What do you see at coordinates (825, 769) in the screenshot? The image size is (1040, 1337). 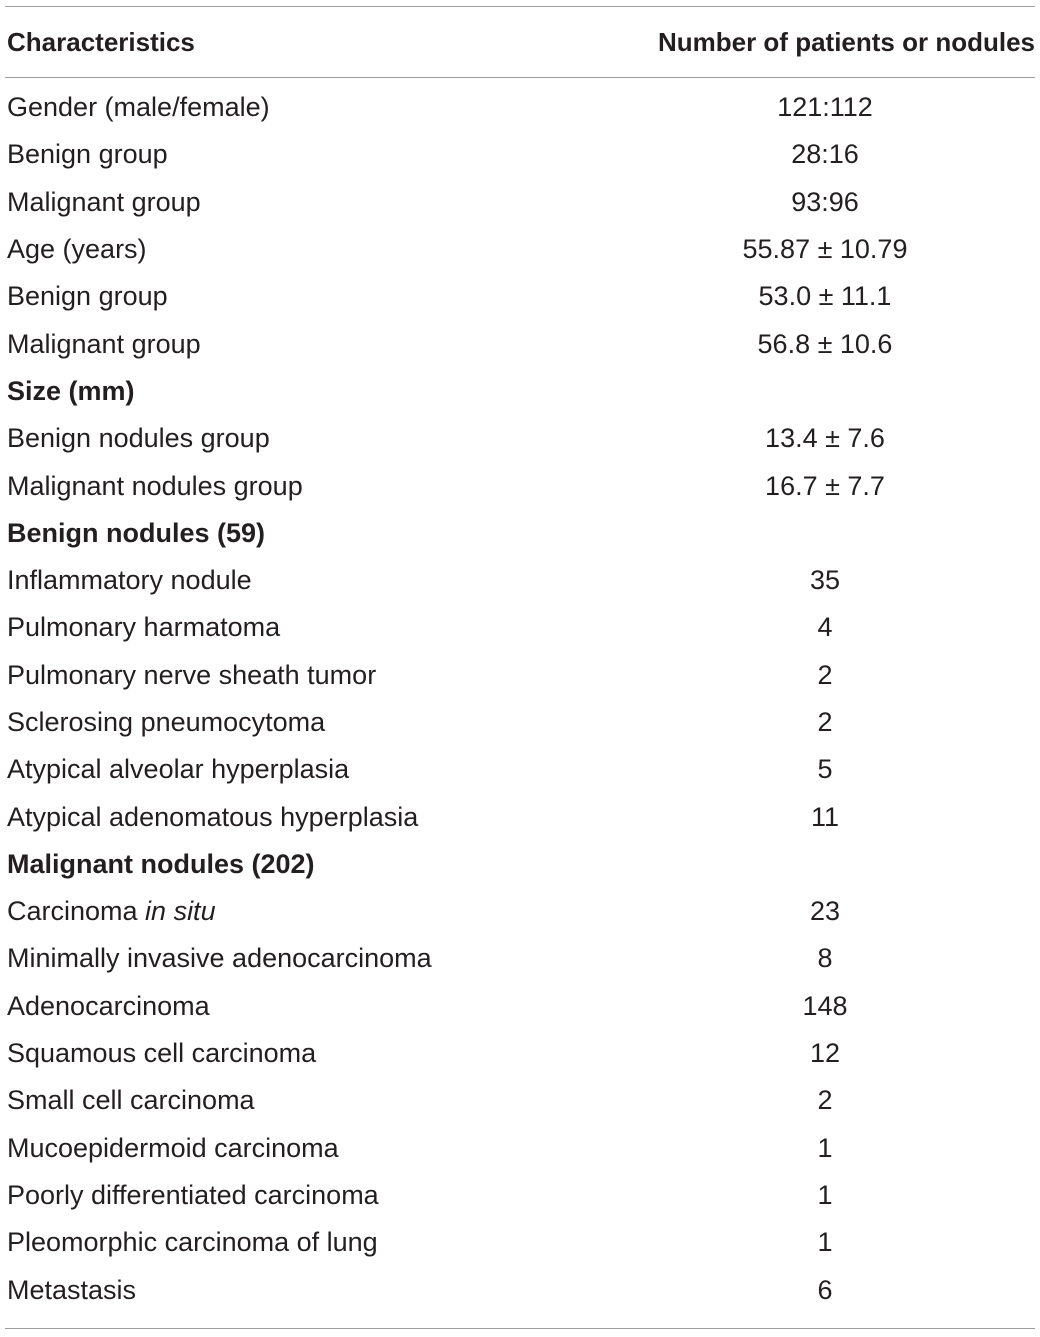 I see `row-value: 5` at bounding box center [825, 769].